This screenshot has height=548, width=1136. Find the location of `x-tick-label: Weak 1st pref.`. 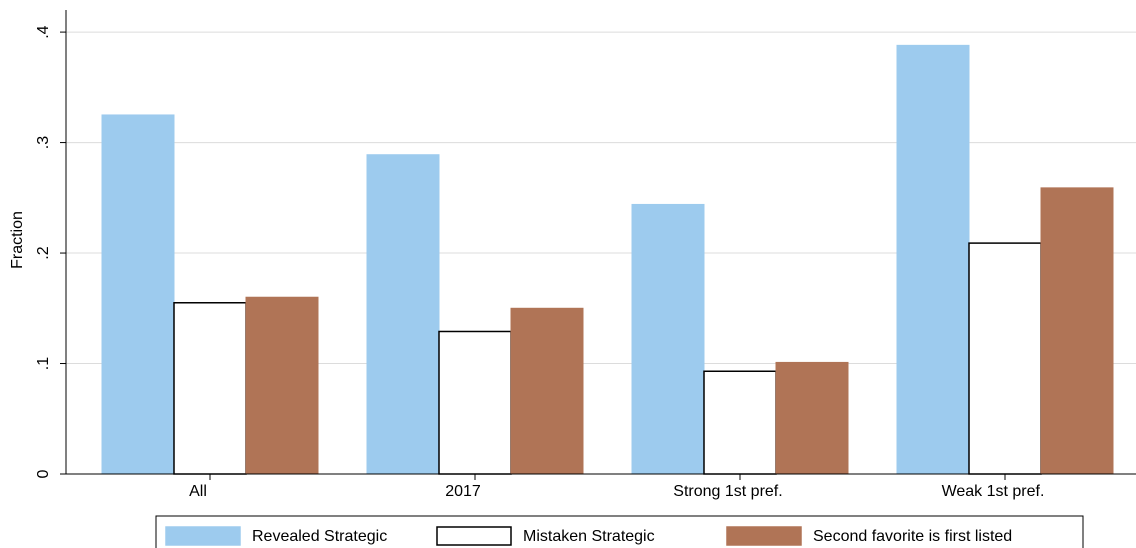

x-tick-label: Weak 1st pref. is located at coordinates (993, 491).